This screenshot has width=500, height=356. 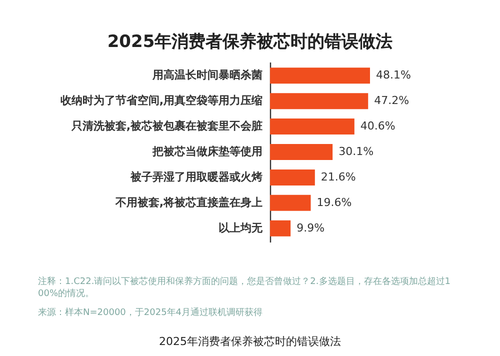 I want to click on data-label: 30.1%, so click(x=356, y=151).